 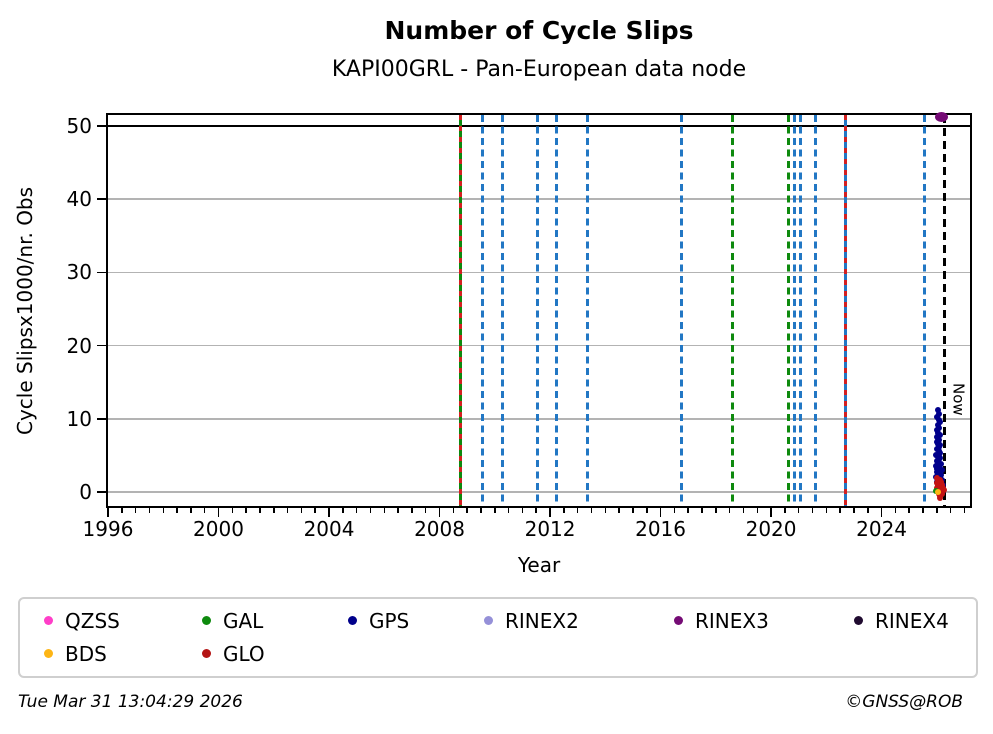 I want to click on legend-dot-rinex2, so click(x=488, y=620).